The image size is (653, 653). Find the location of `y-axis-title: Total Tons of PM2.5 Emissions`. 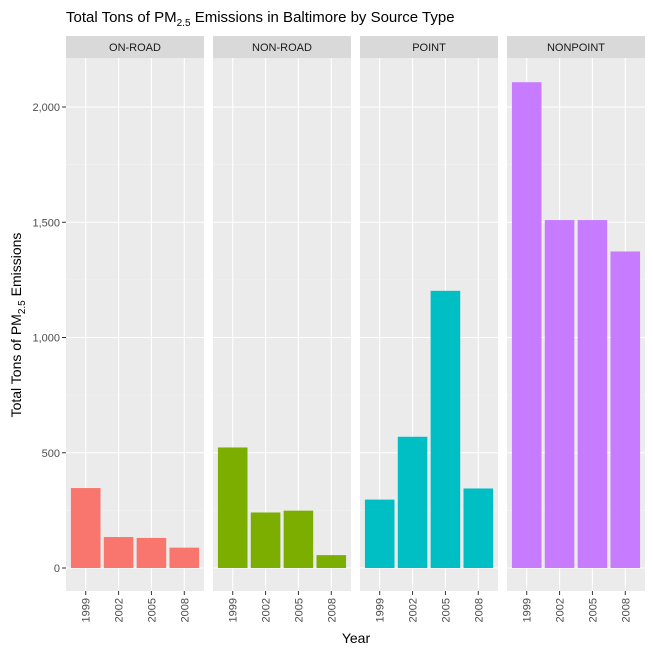

y-axis-title: Total Tons of PM2.5 Emissions is located at coordinates (18, 325).